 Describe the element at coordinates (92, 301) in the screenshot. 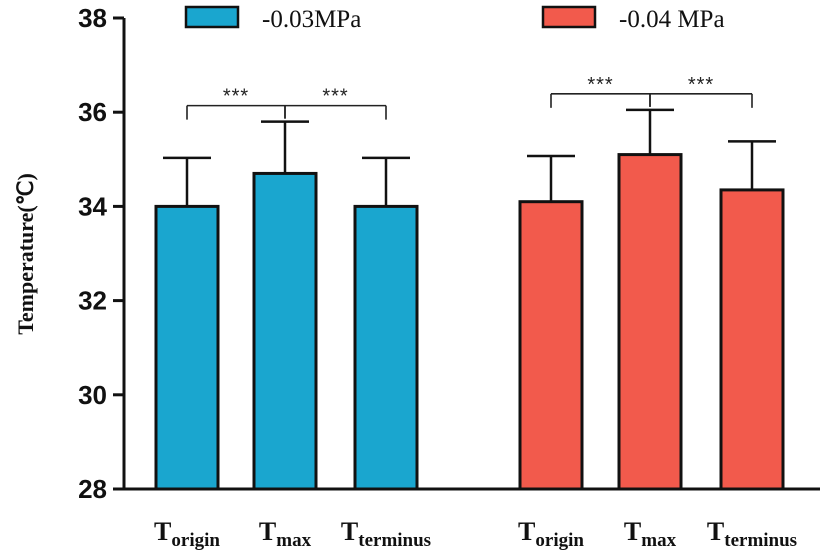

I see `y-tick-label: 32` at that location.